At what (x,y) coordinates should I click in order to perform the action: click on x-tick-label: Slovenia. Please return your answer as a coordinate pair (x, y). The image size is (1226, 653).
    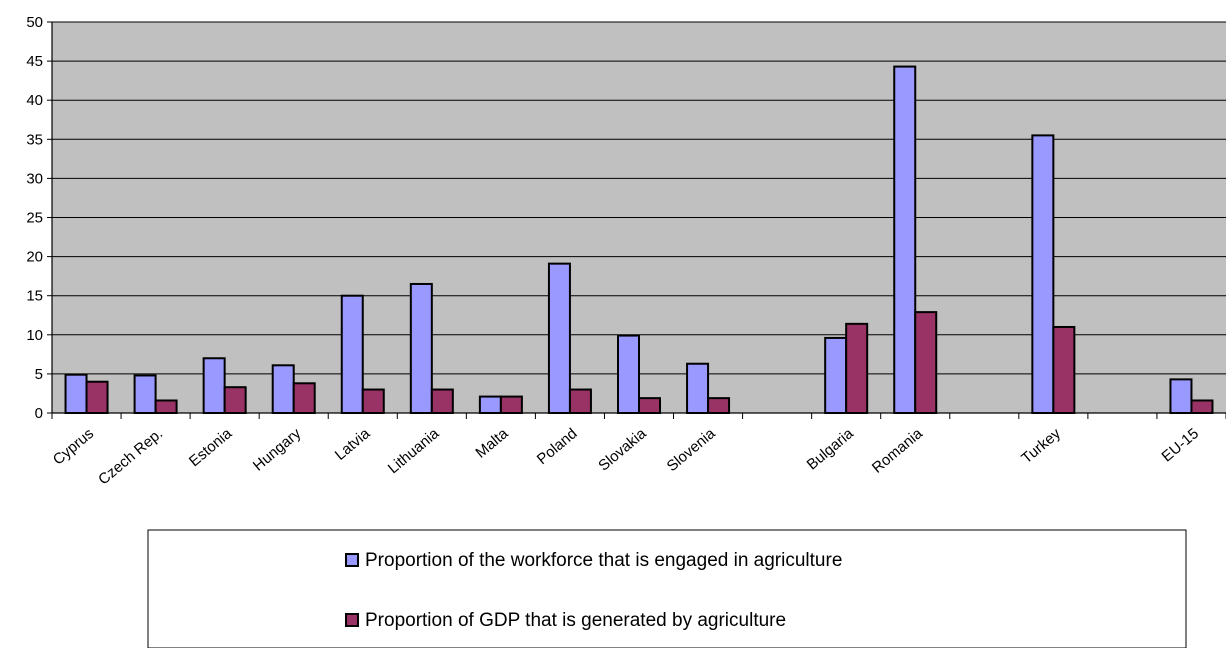
    Looking at the image, I should click on (692, 450).